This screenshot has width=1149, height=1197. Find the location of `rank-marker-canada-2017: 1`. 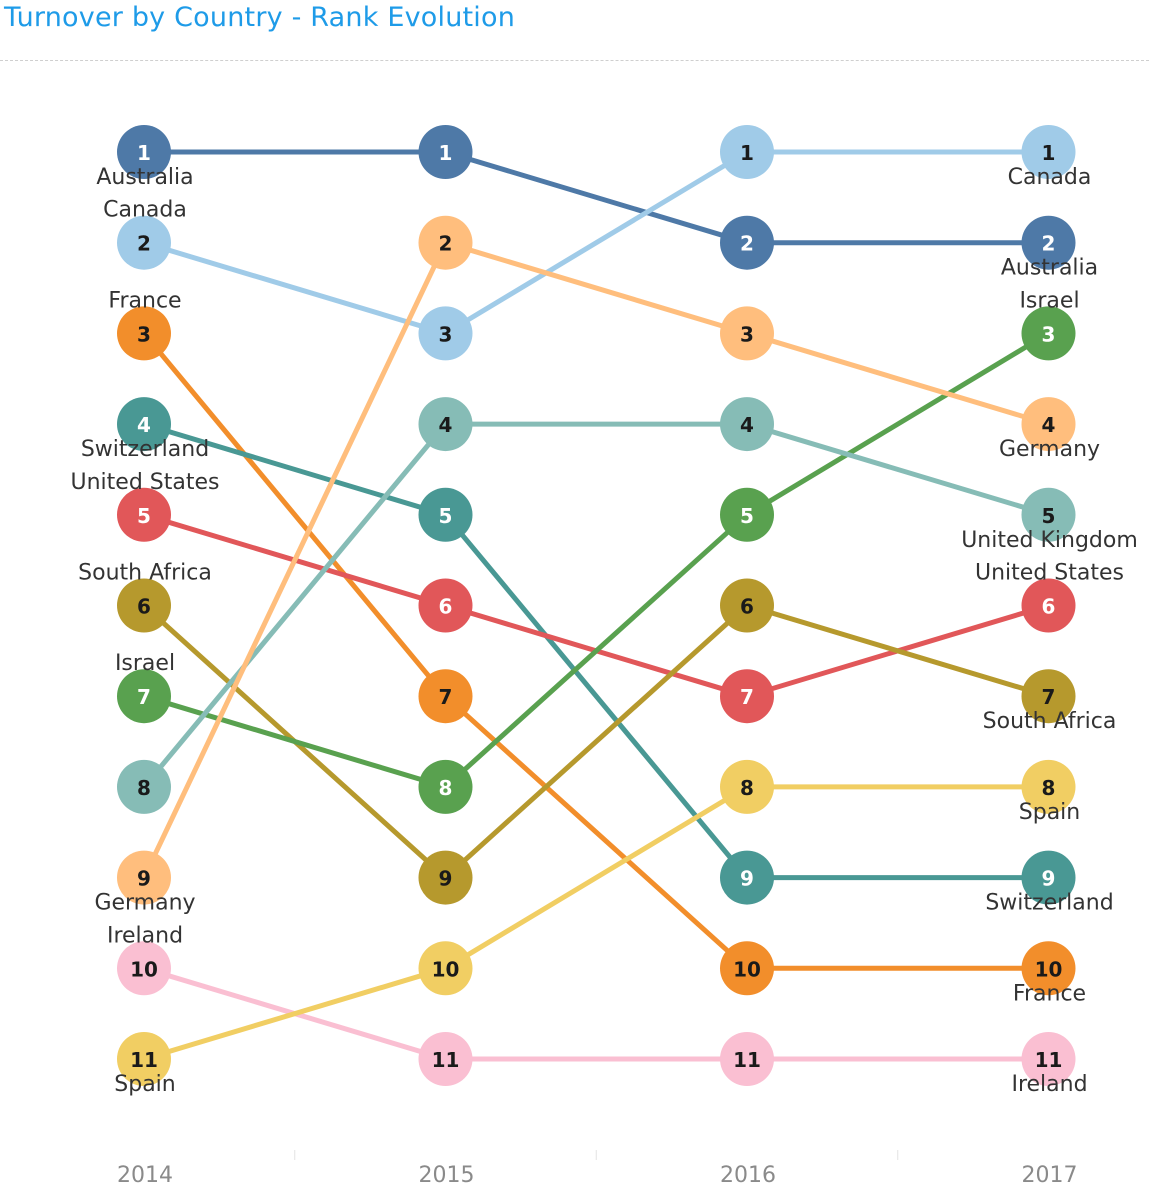

rank-marker-canada-2017: 1 is located at coordinates (1048, 152).